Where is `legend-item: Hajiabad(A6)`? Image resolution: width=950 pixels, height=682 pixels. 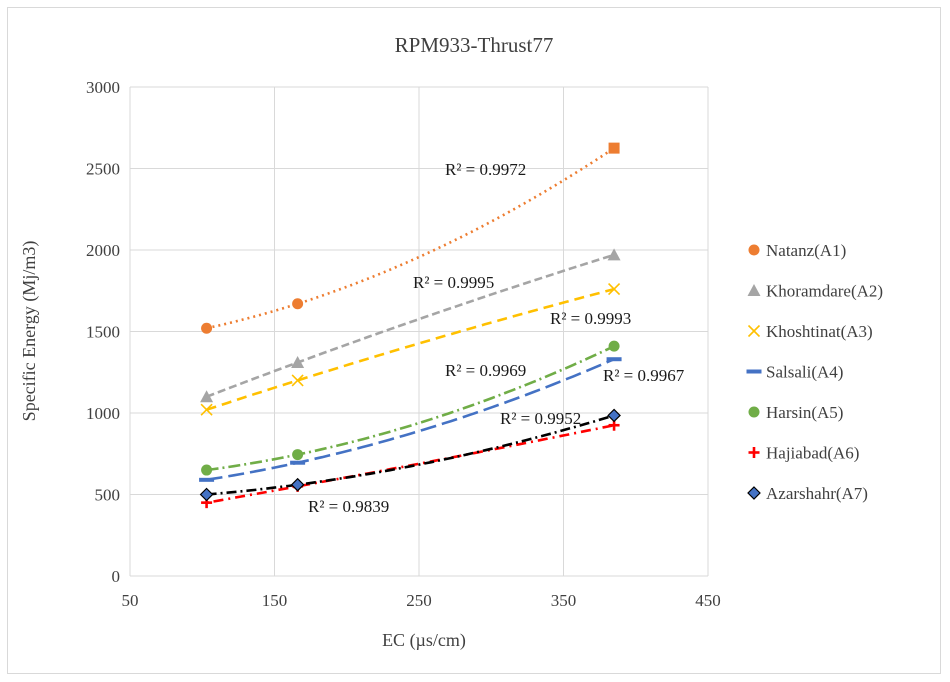
legend-item: Hajiabad(A6) is located at coordinates (803, 453).